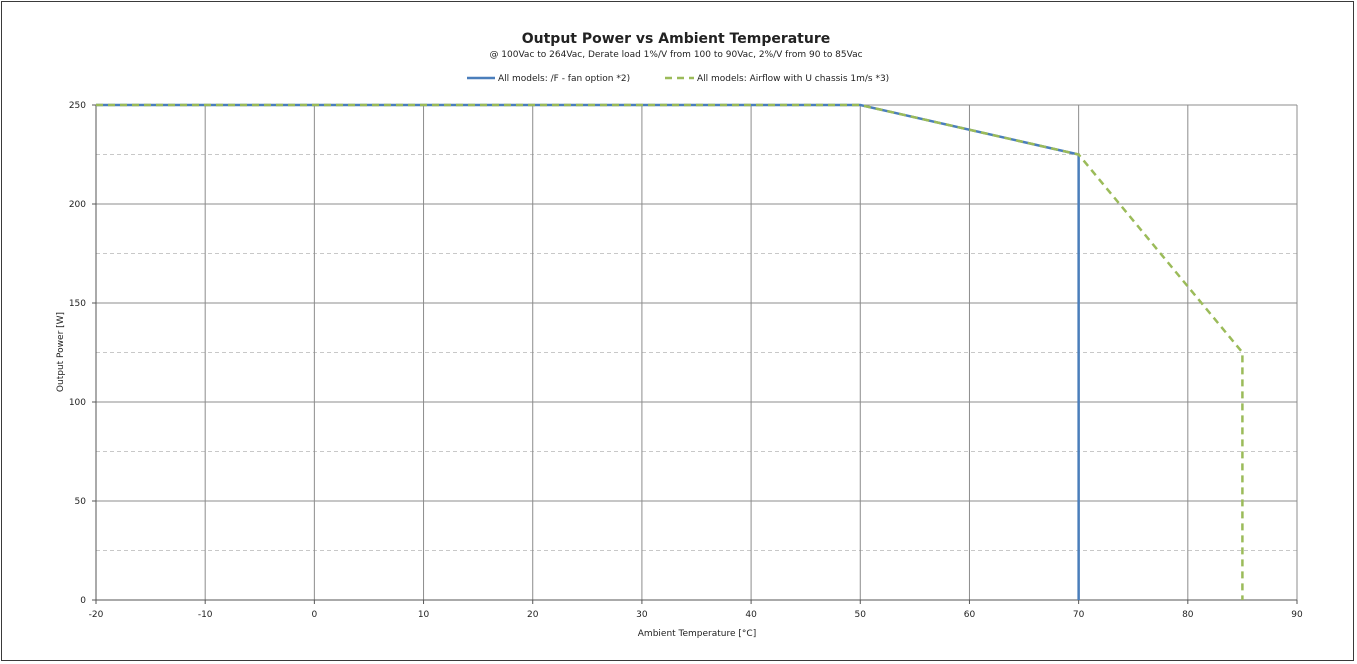  Describe the element at coordinates (697, 634) in the screenshot. I see `x-axis-label: Ambient Temperature [°C]` at that location.